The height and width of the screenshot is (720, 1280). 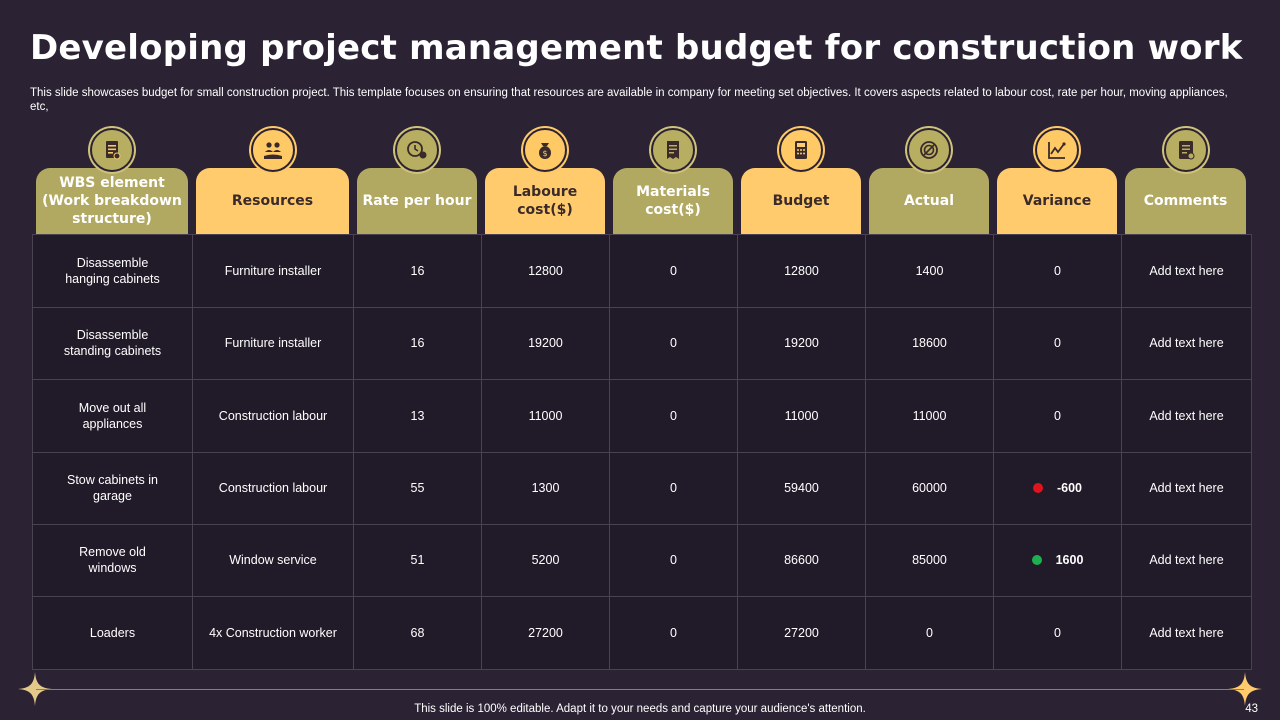 I want to click on actual-cell-text: 1400, so click(x=929, y=271).